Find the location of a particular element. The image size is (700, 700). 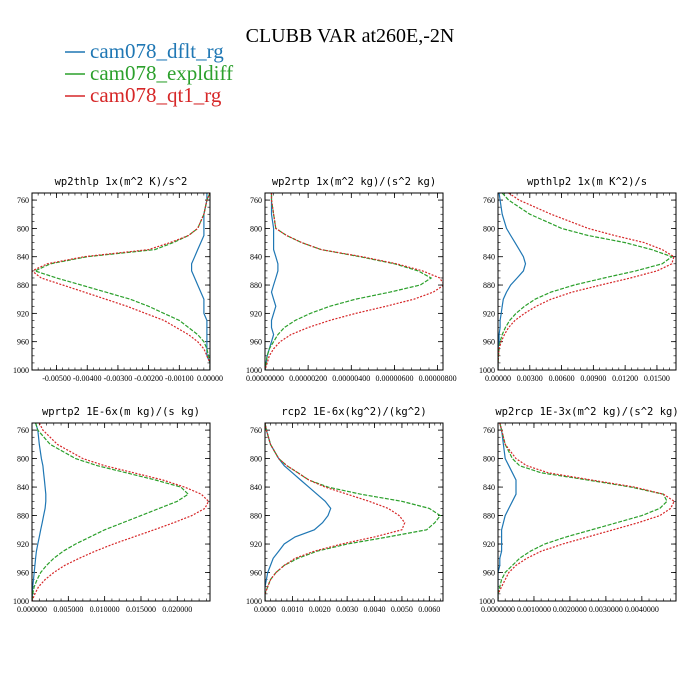

legend-label-qt1: cam078_qt1_rg is located at coordinates (156, 95).